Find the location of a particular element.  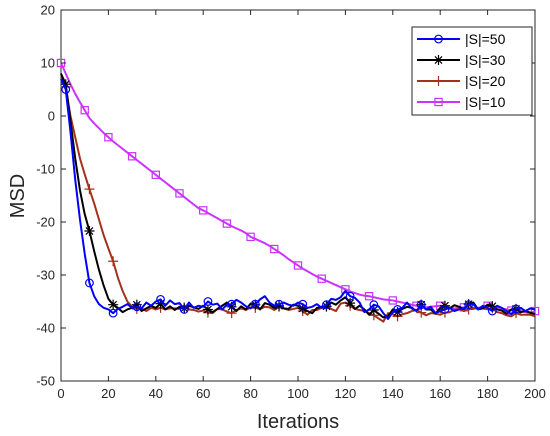

x-tick-label: 60 is located at coordinates (203, 393).